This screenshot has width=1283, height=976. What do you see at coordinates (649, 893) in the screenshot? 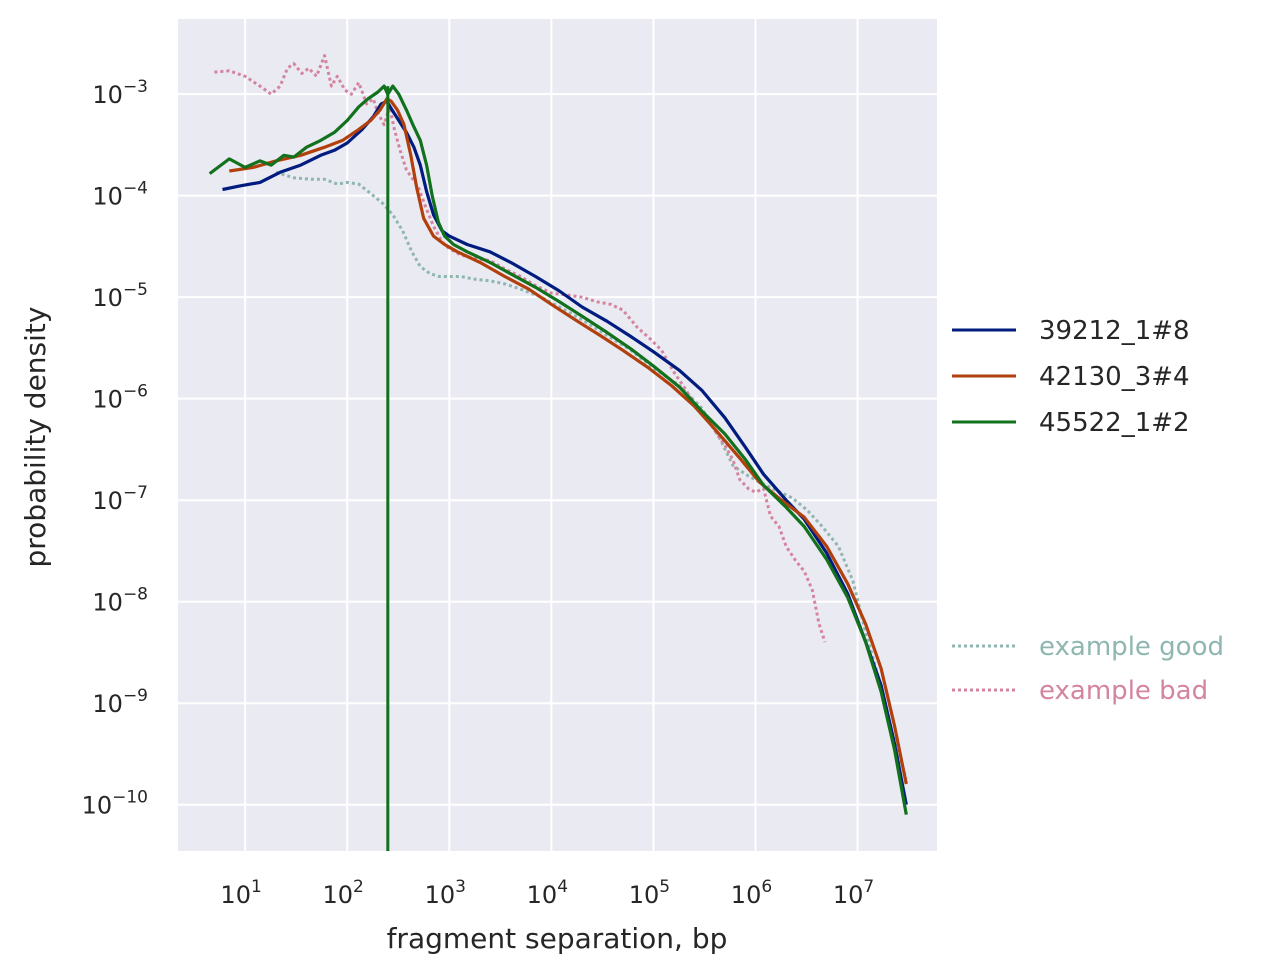
I see `x-tick-label: 10⁵` at bounding box center [649, 893].